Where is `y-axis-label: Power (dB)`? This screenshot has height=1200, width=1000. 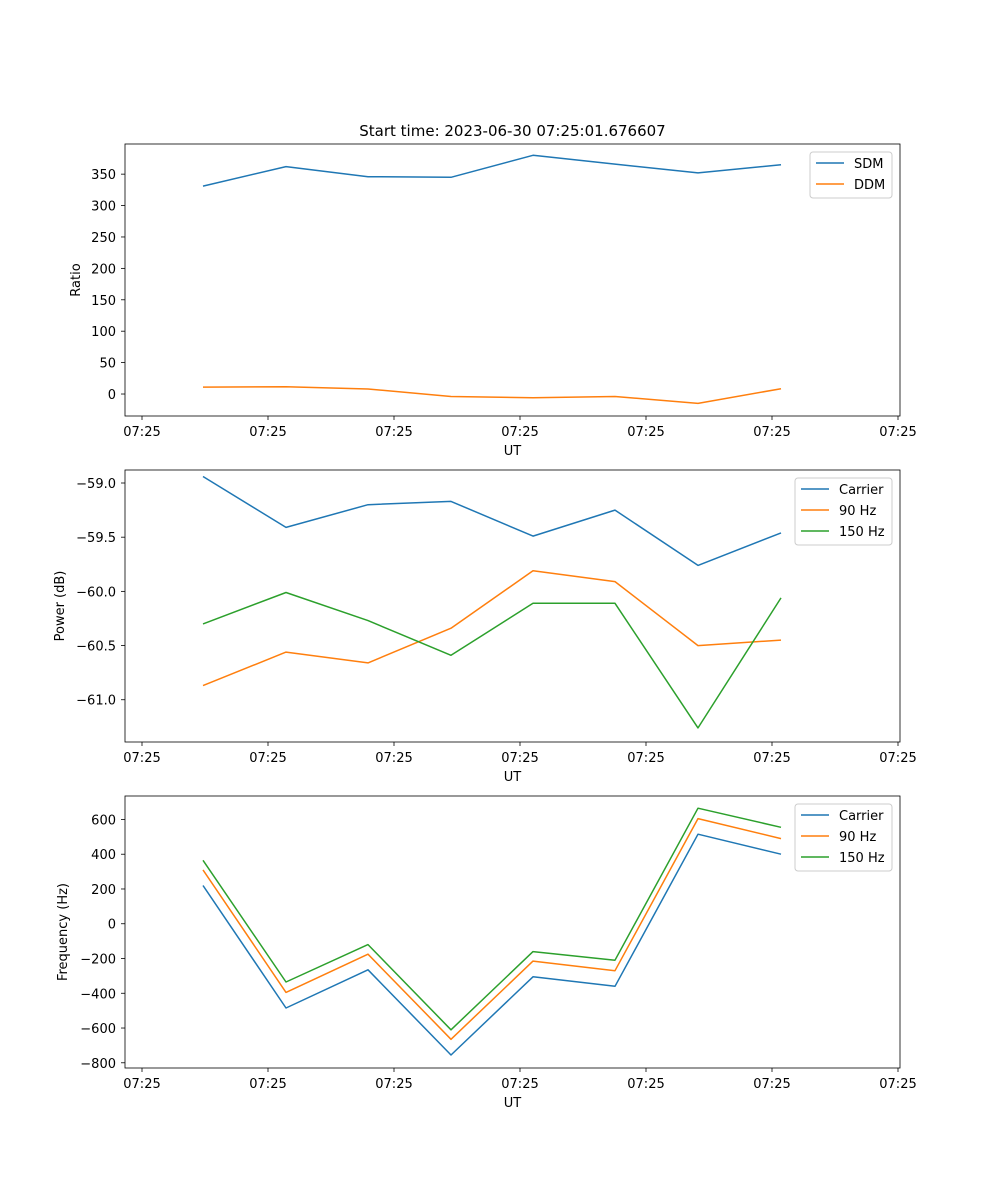
y-axis-label: Power (dB) is located at coordinates (60, 606).